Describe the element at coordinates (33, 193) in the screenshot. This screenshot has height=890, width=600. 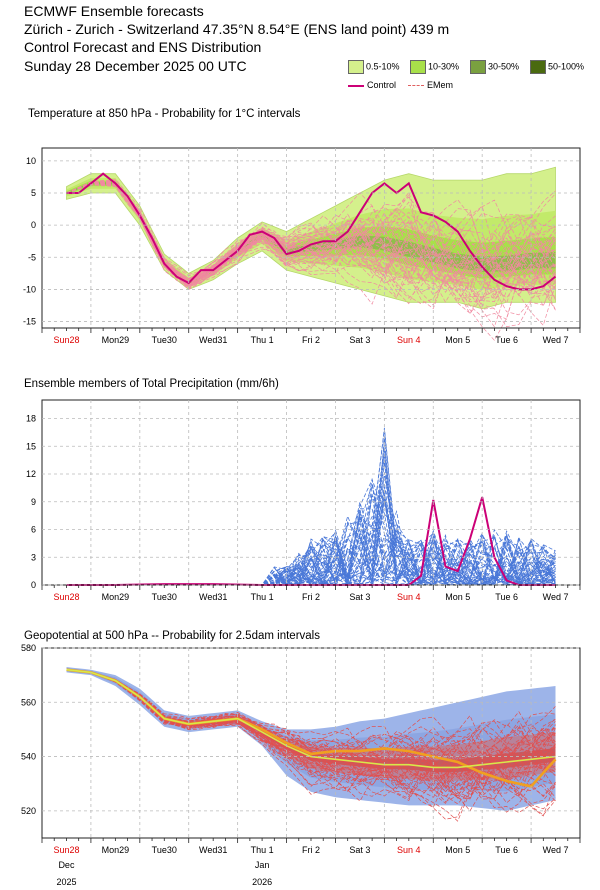
I see `y-tick-label: 5` at that location.